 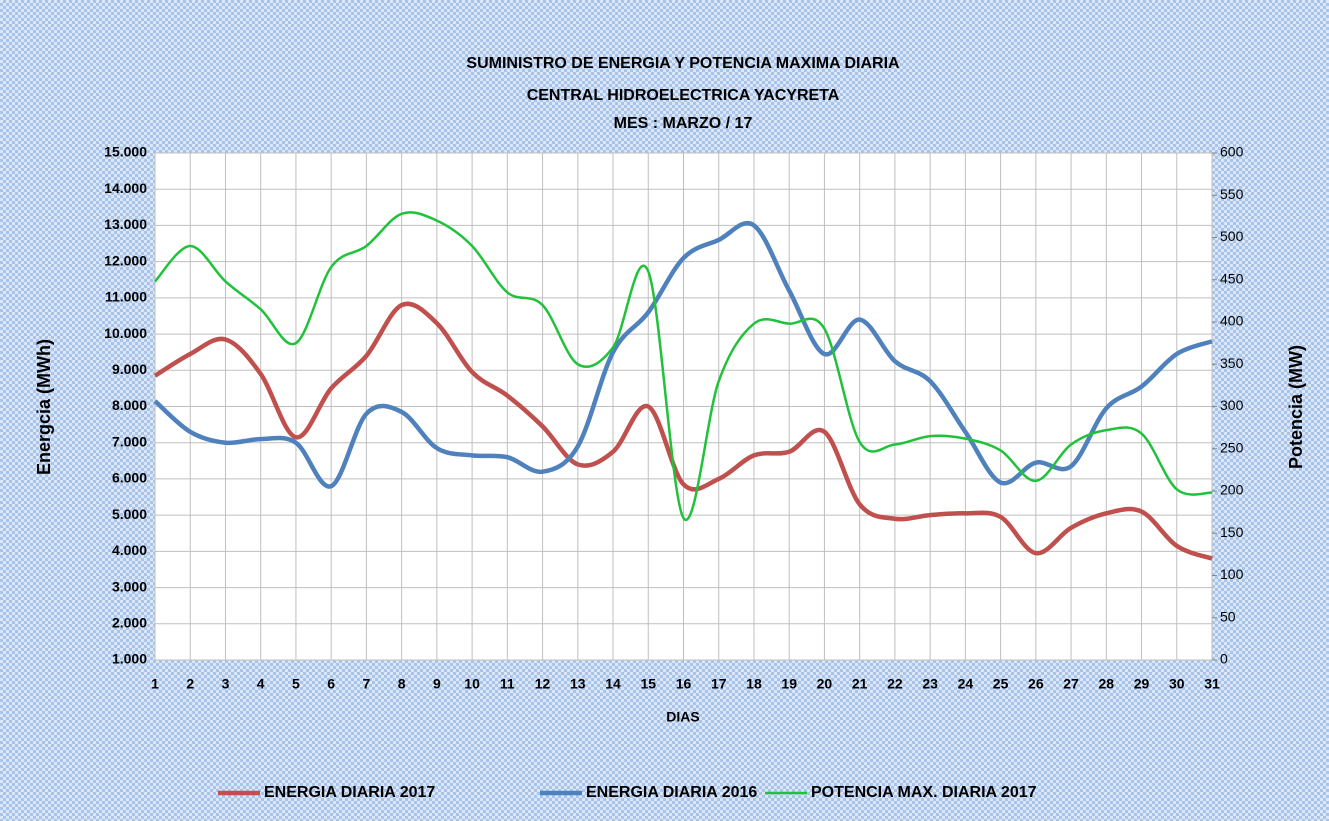 What do you see at coordinates (1232, 321) in the screenshot?
I see `y2-tick-label: 400` at bounding box center [1232, 321].